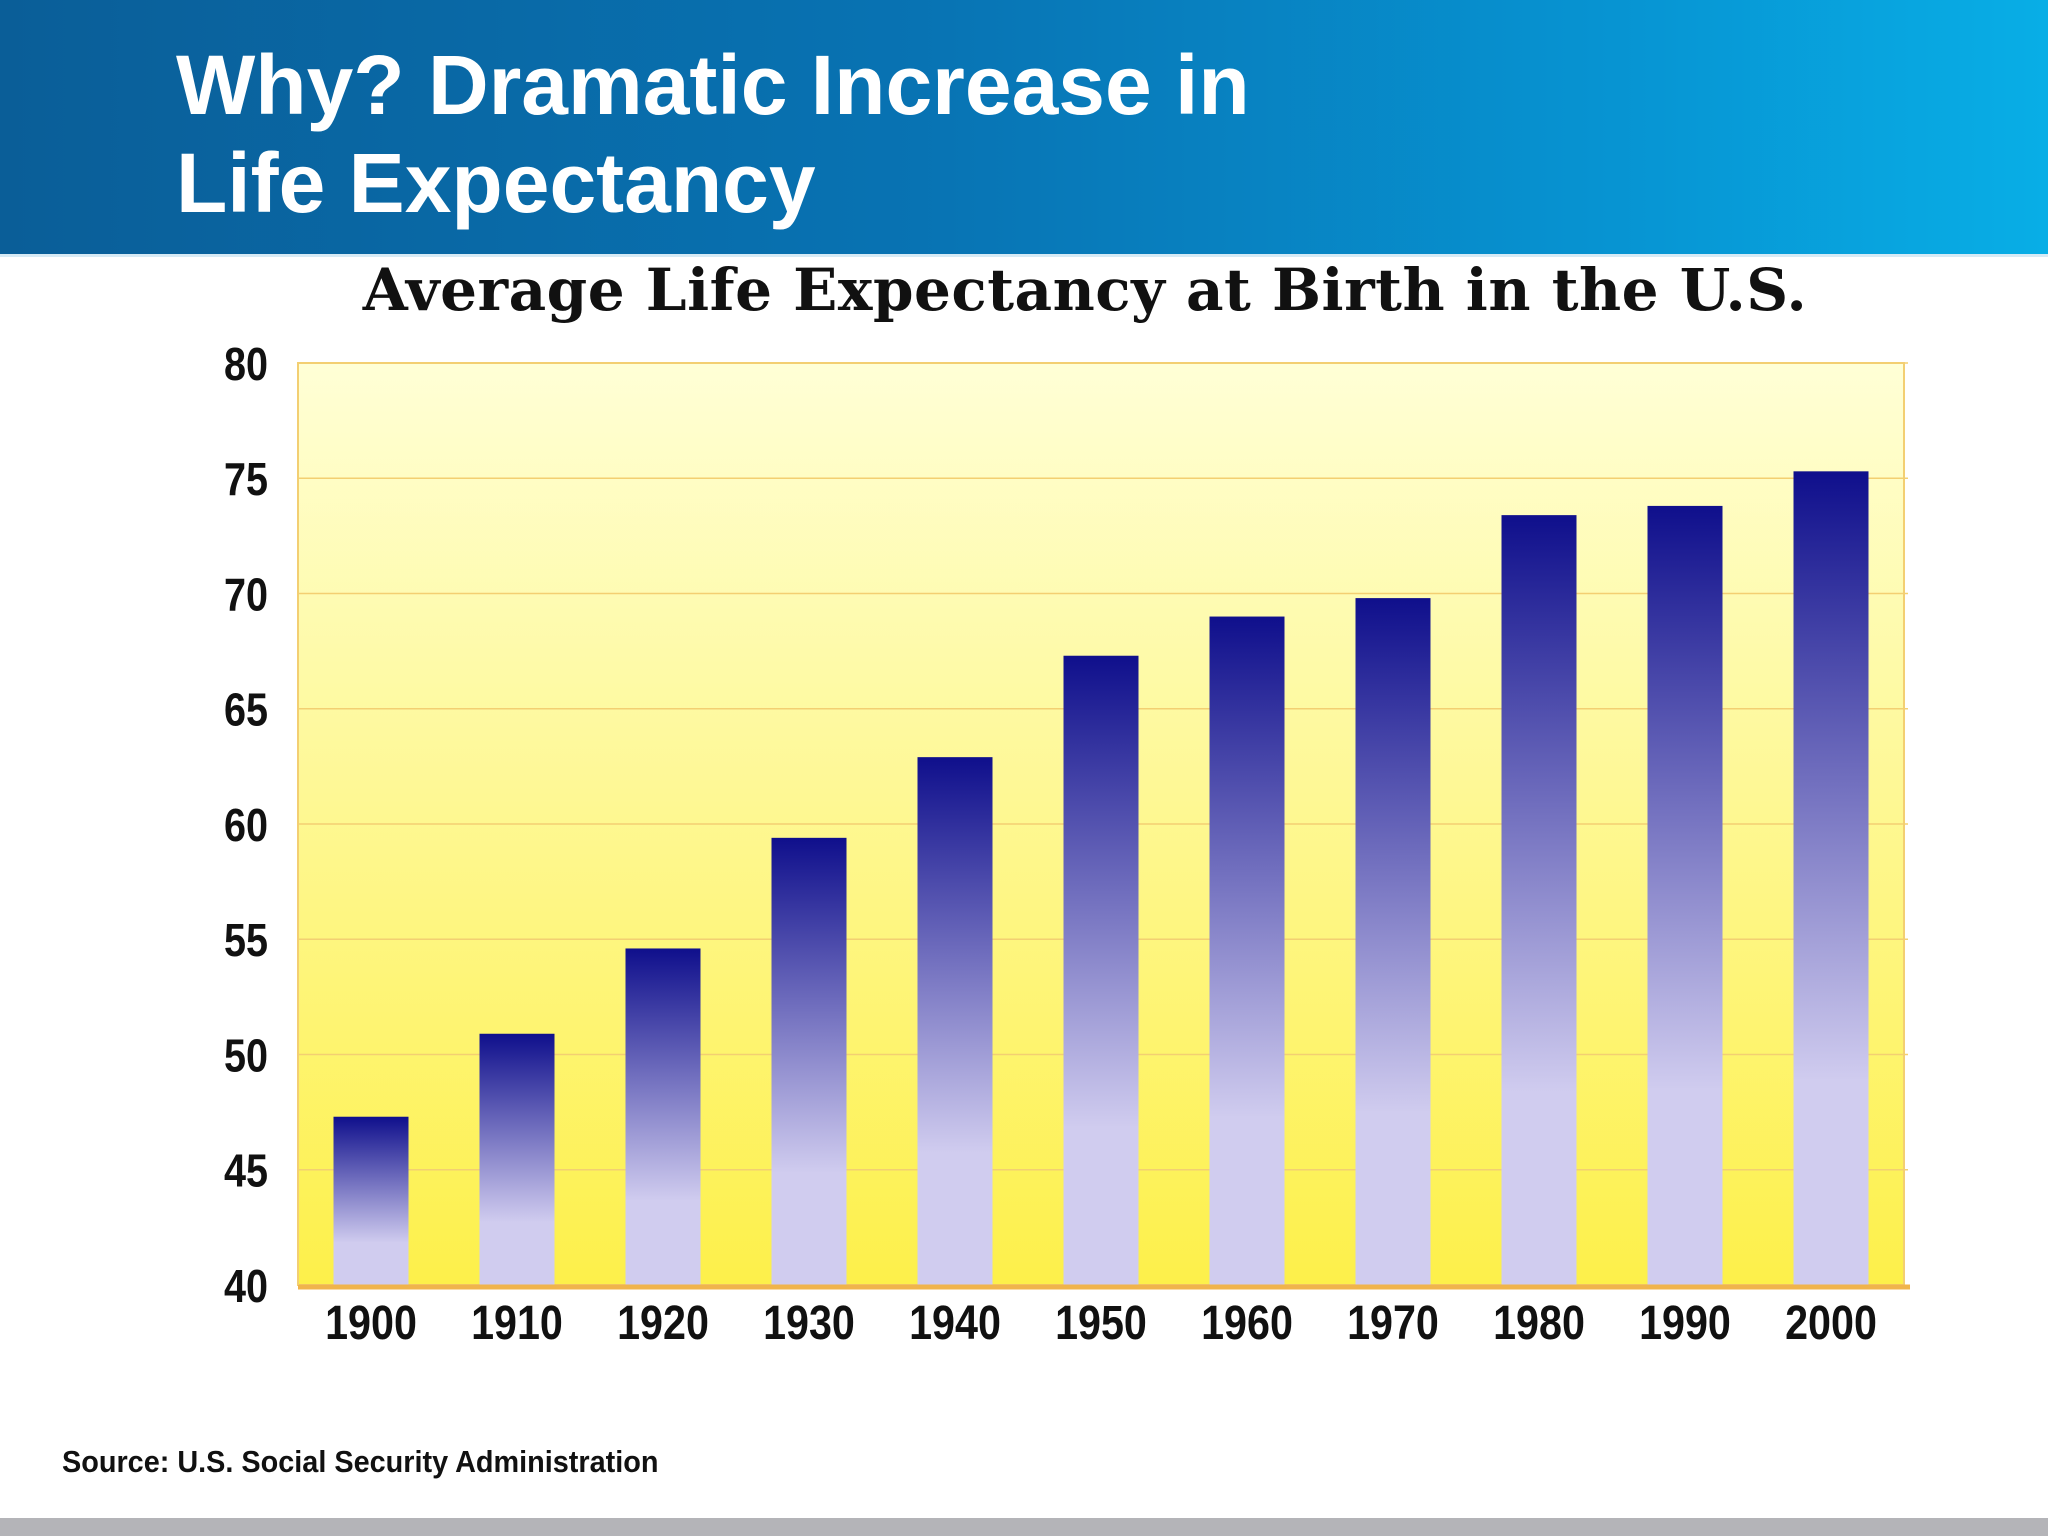  What do you see at coordinates (496, 183) in the screenshot?
I see `slide-title-line-2: Life Expectancy` at bounding box center [496, 183].